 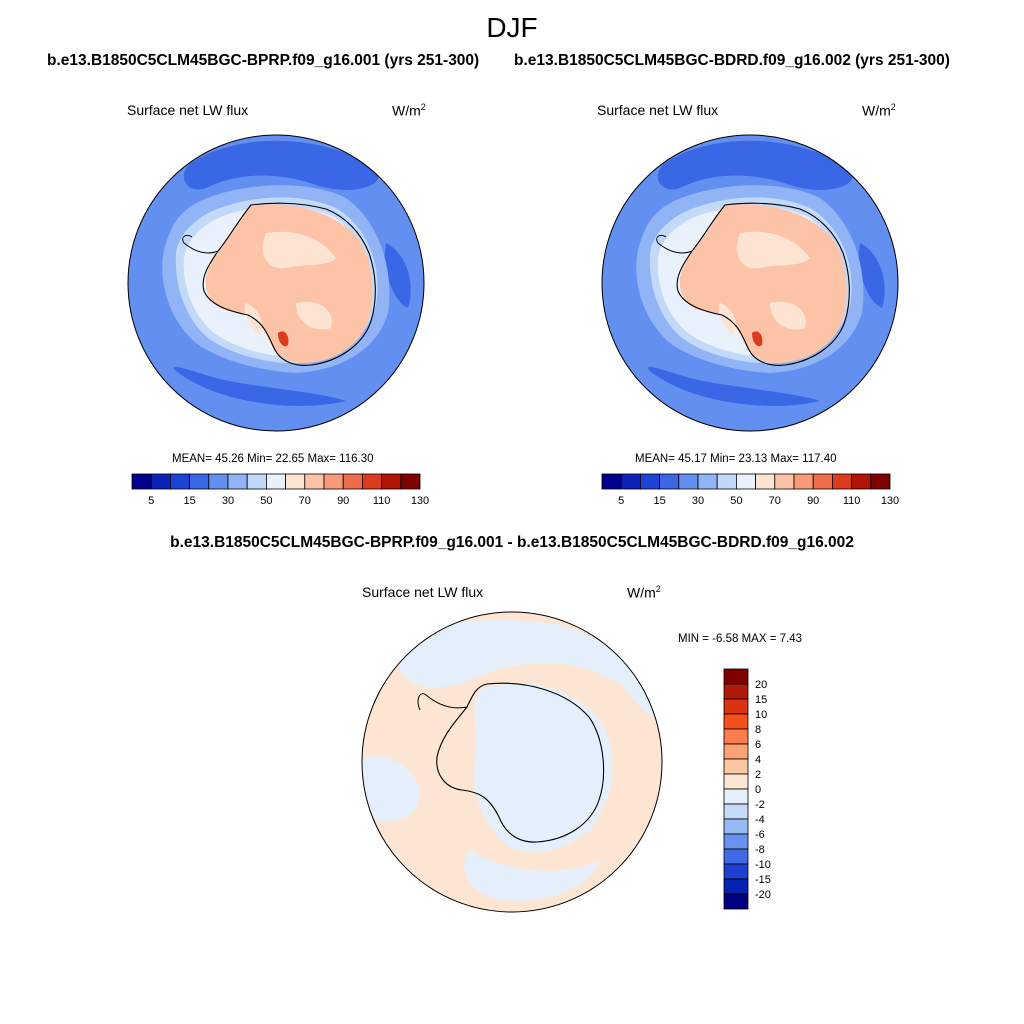 I want to click on case1-colorbar-tick-label: 90, so click(x=343, y=501).